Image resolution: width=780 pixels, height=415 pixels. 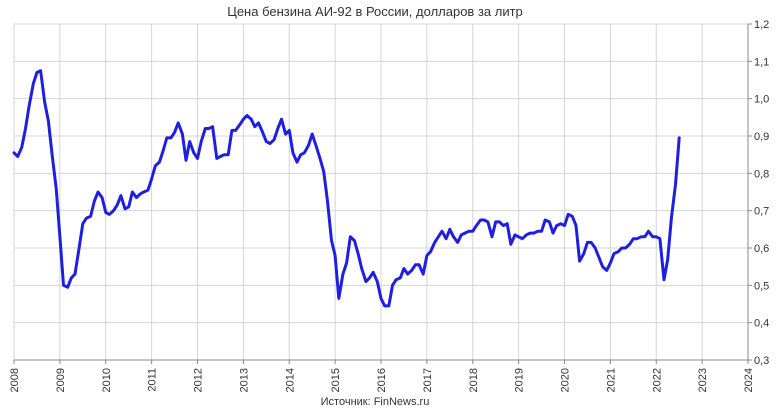 What do you see at coordinates (153, 380) in the screenshot?
I see `x-tick-label: 2011` at bounding box center [153, 380].